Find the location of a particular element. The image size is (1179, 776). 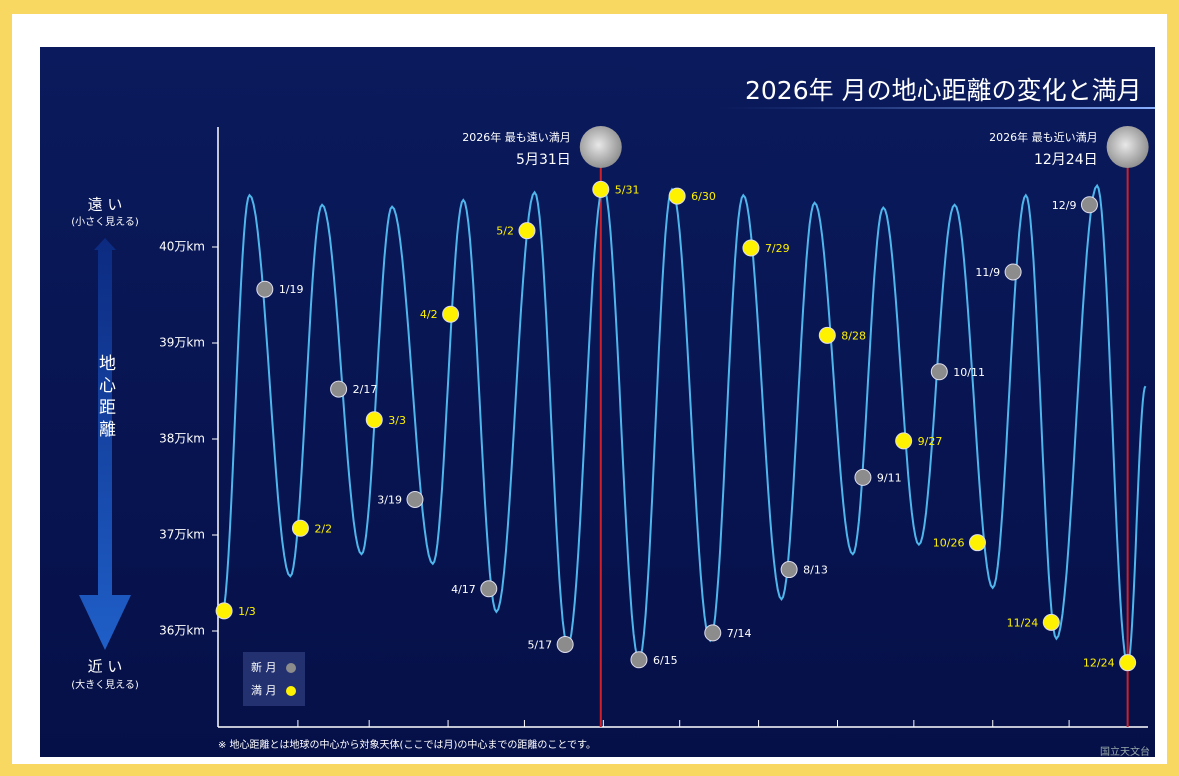

near-note: (大きく見える) is located at coordinates (105, 684).